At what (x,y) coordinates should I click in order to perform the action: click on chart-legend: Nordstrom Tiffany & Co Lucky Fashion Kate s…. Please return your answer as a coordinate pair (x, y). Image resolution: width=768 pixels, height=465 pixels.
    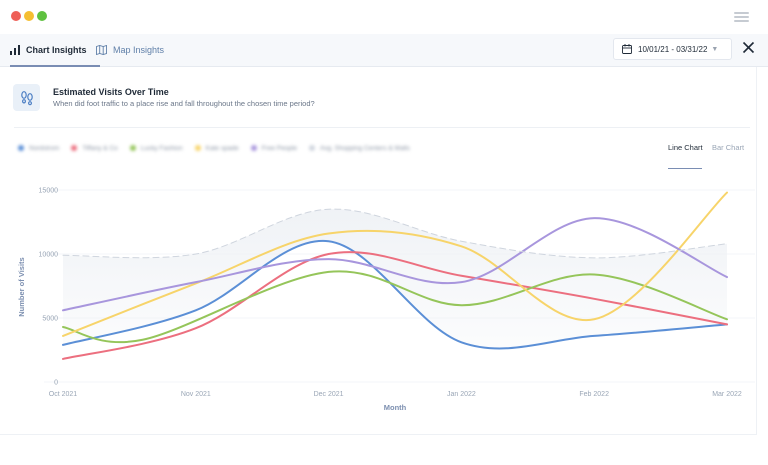
    Looking at the image, I should click on (220, 148).